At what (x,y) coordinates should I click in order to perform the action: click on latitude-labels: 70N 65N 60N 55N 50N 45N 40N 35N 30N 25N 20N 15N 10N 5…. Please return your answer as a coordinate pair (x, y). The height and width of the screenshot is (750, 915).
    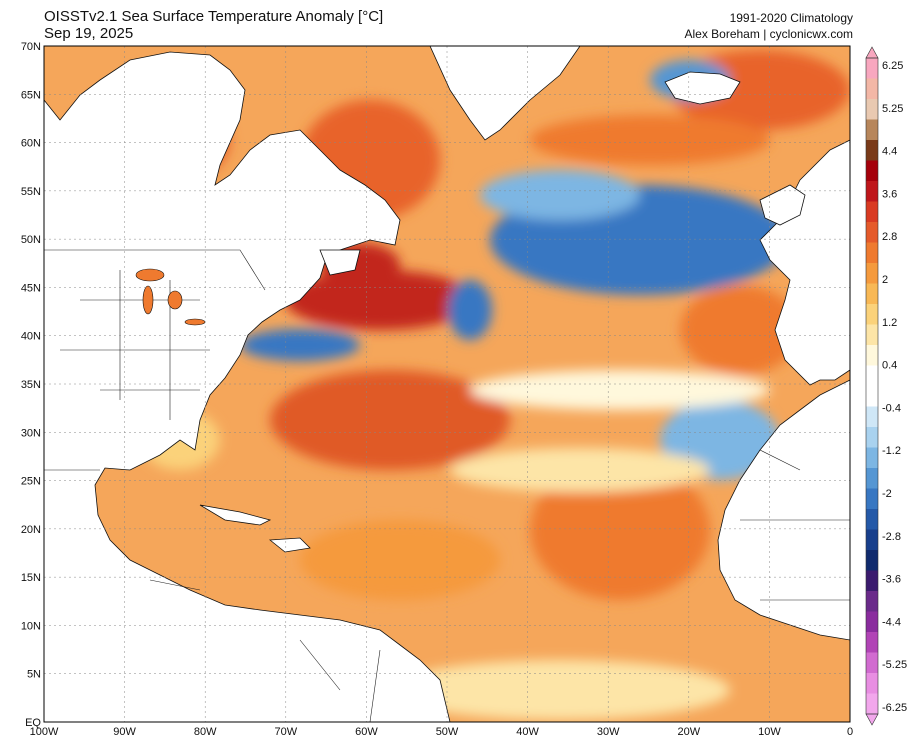
    Looking at the image, I should click on (31, 385).